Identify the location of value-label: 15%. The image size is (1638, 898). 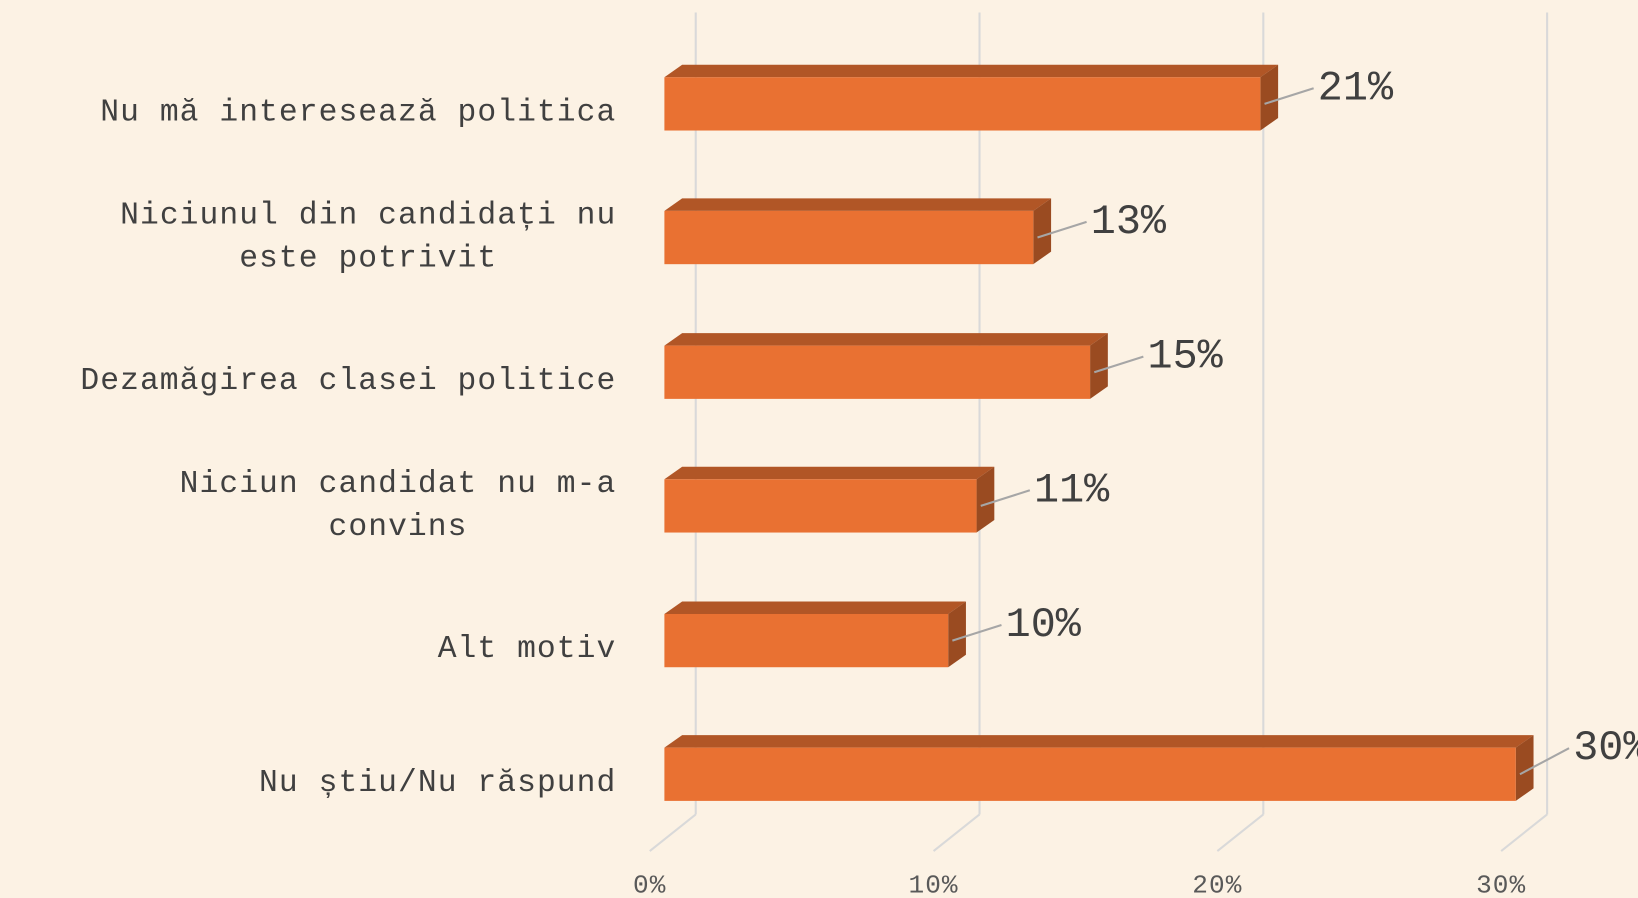
(1186, 357).